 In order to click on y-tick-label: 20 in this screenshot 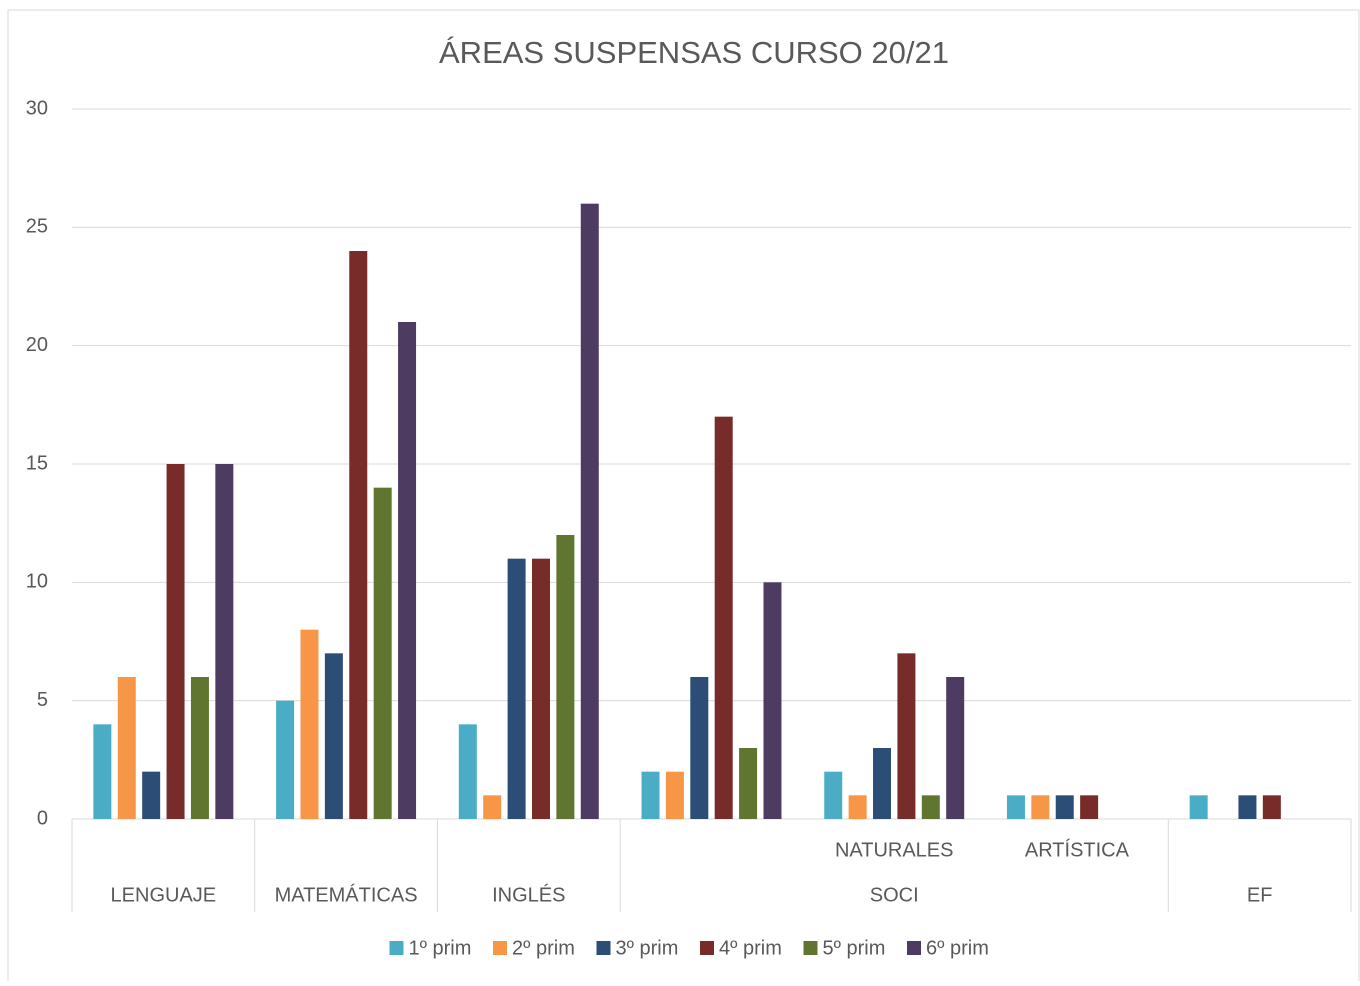, I will do `click(37, 345)`.